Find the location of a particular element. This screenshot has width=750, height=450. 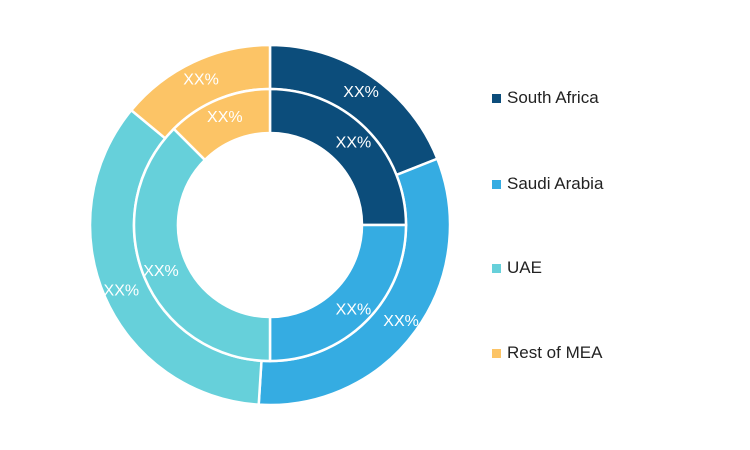

legend-item-rest-of-mea: Rest of MEA is located at coordinates (547, 353).